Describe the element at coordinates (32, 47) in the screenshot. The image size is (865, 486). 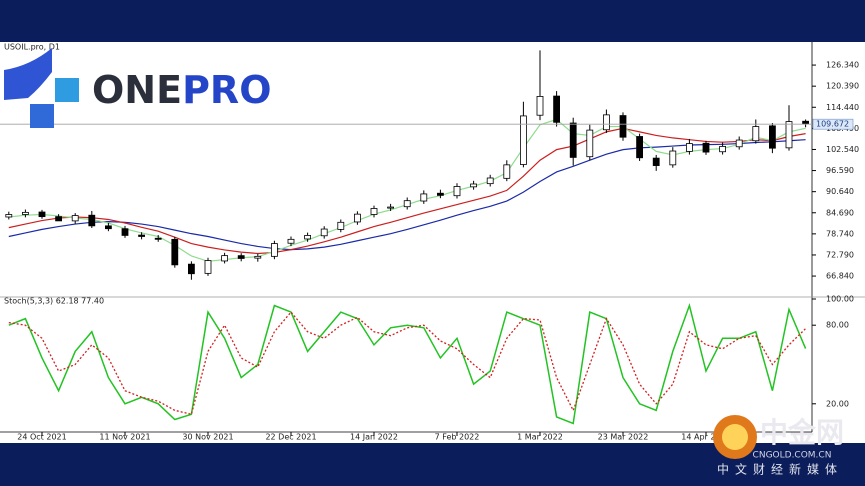
I see `panel-title: USOIL.pro, D1` at that location.